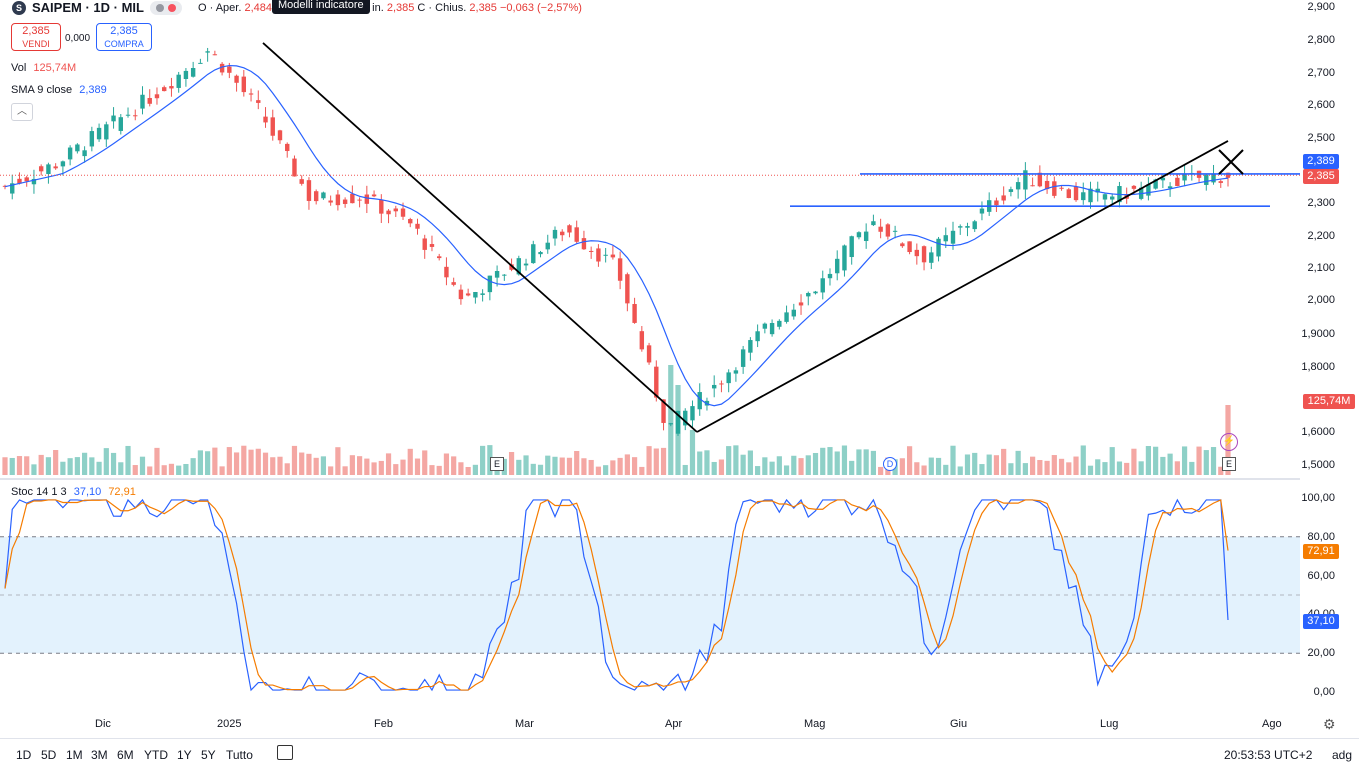 This screenshot has width=1359, height=768. I want to click on timeframe-6m: 6M, so click(125, 755).